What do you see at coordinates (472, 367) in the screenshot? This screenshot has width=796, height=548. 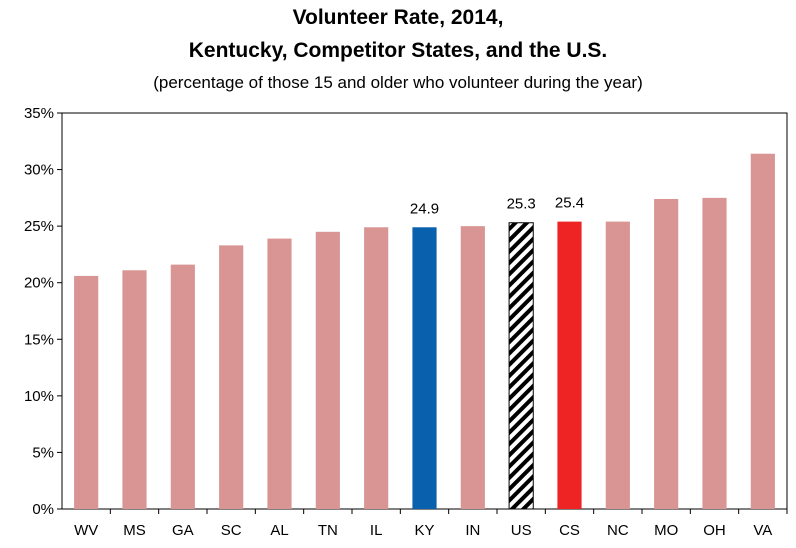 I see `bar-in` at bounding box center [472, 367].